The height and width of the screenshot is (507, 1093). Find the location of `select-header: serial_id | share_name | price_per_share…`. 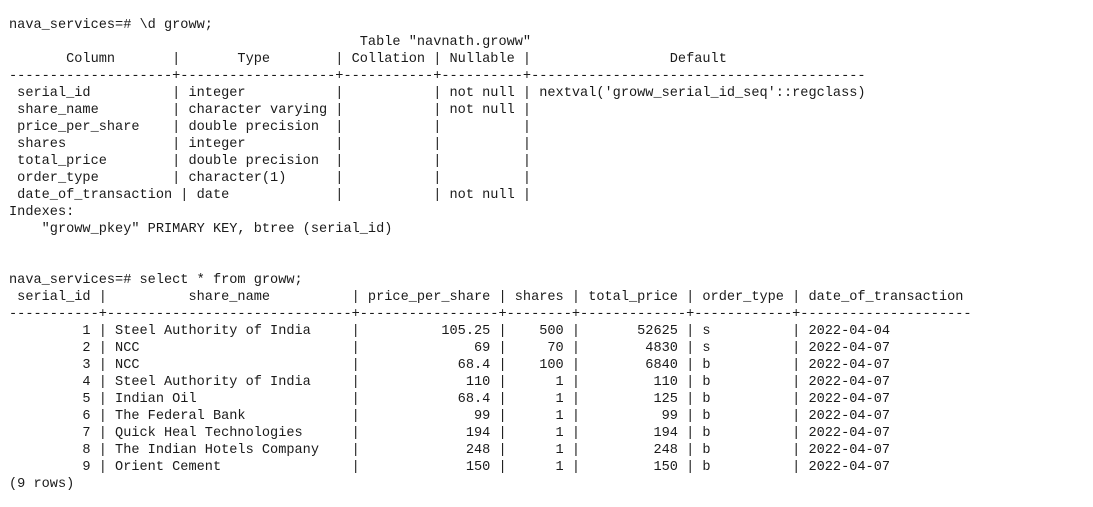

select-header: serial_id | share_name | price_per_share… is located at coordinates (486, 297).